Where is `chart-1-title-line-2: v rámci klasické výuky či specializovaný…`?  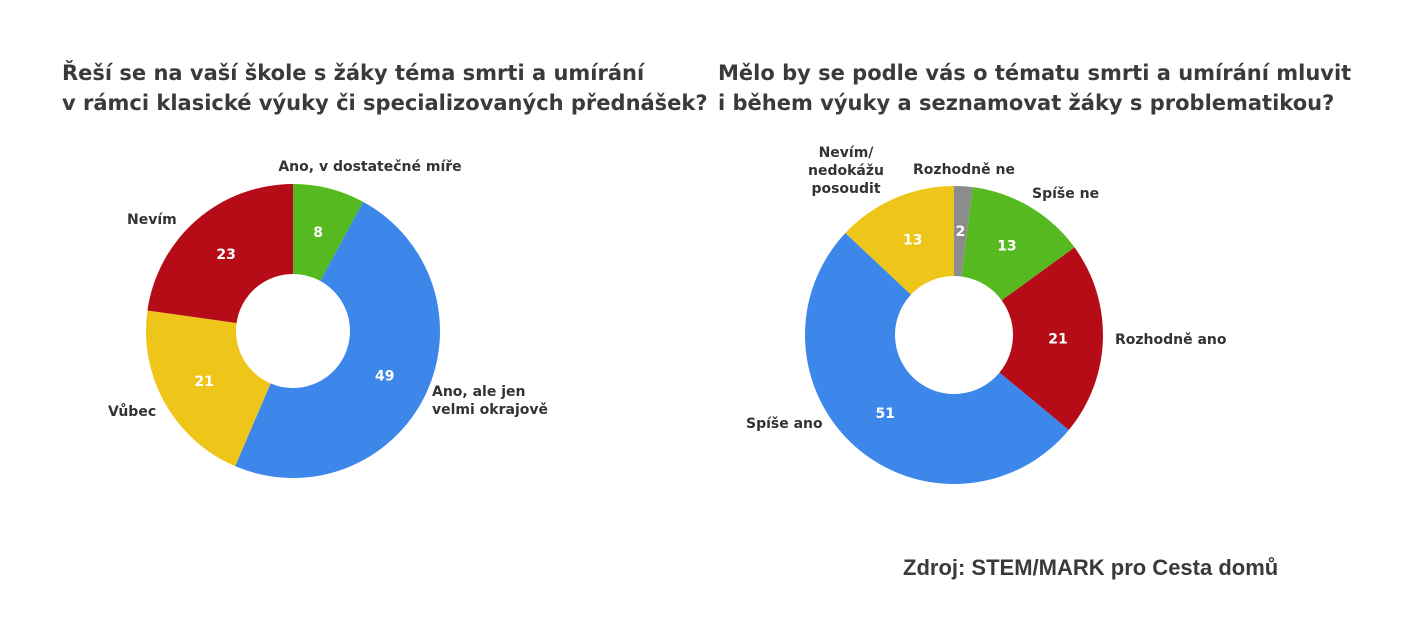 chart-1-title-line-2: v rámci klasické výuky či specializovaný… is located at coordinates (385, 103).